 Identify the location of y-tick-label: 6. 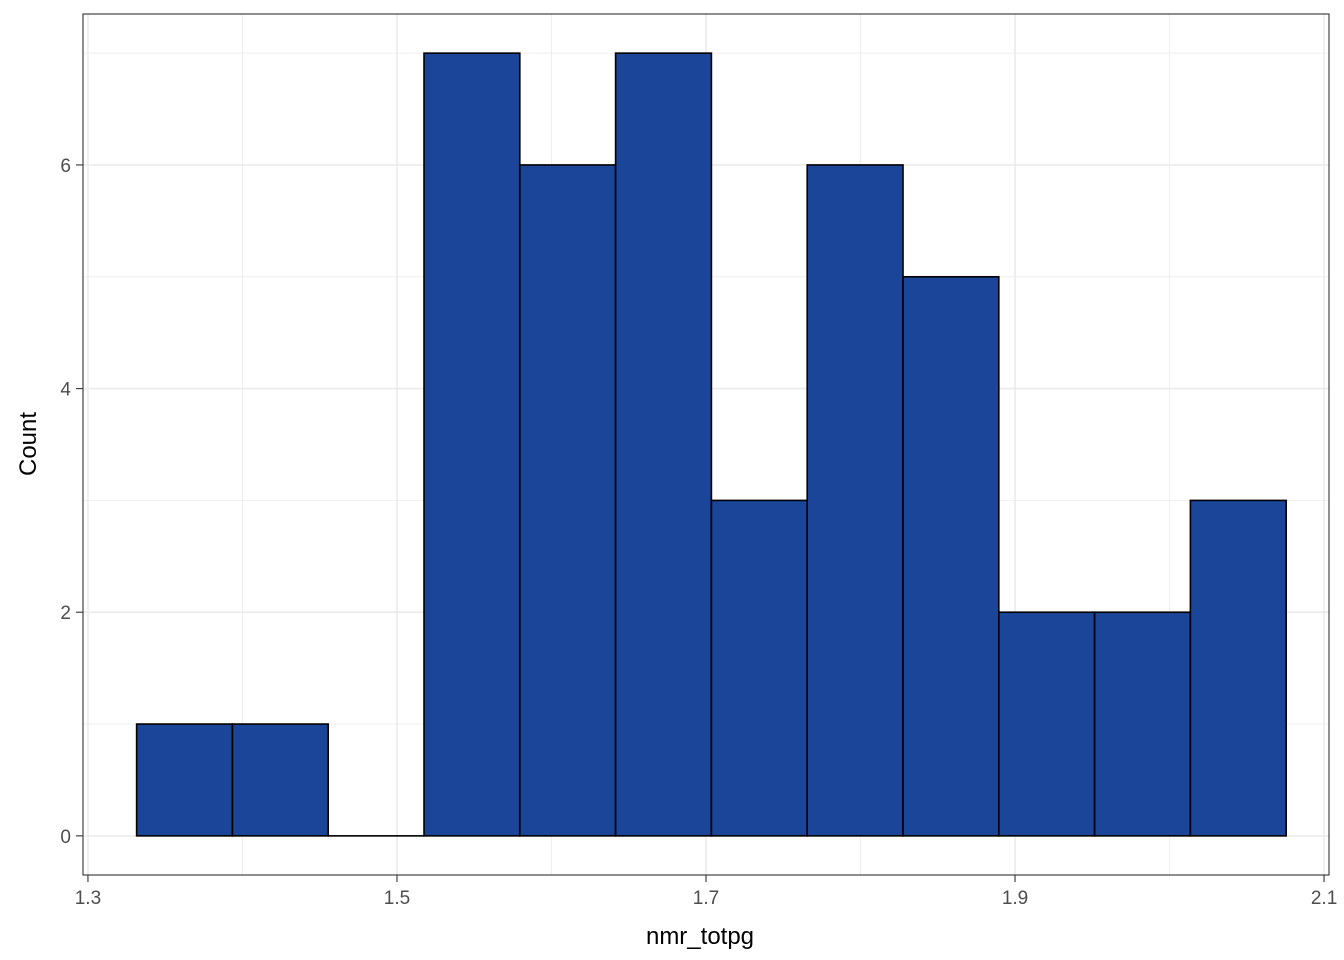
(65, 166).